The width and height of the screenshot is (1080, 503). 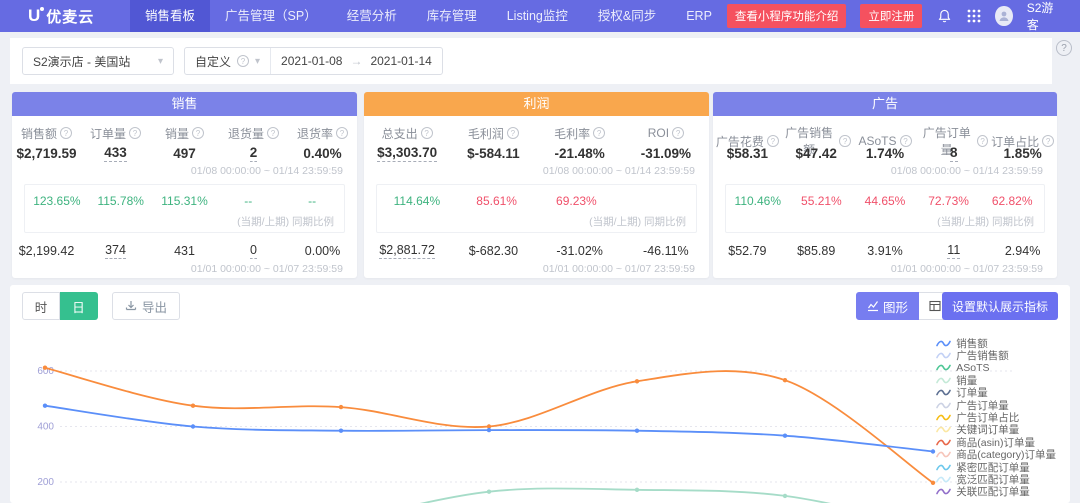 What do you see at coordinates (79, 306) in the screenshot?
I see `day-toggle-button: 日` at bounding box center [79, 306].